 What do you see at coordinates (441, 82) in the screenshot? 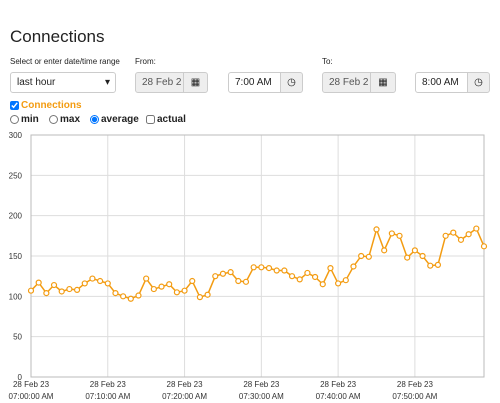
I see `to-time: 8:00 AM` at bounding box center [441, 82].